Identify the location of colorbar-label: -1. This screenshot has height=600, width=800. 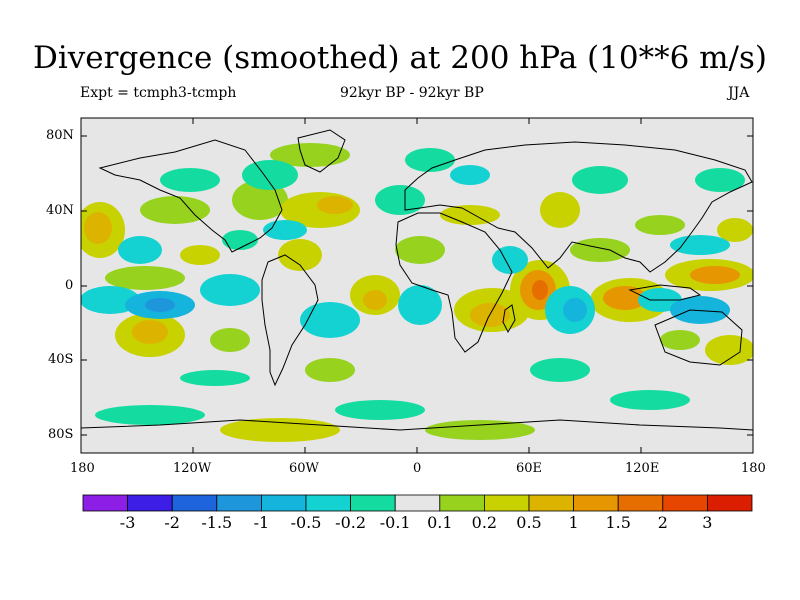
(261, 522).